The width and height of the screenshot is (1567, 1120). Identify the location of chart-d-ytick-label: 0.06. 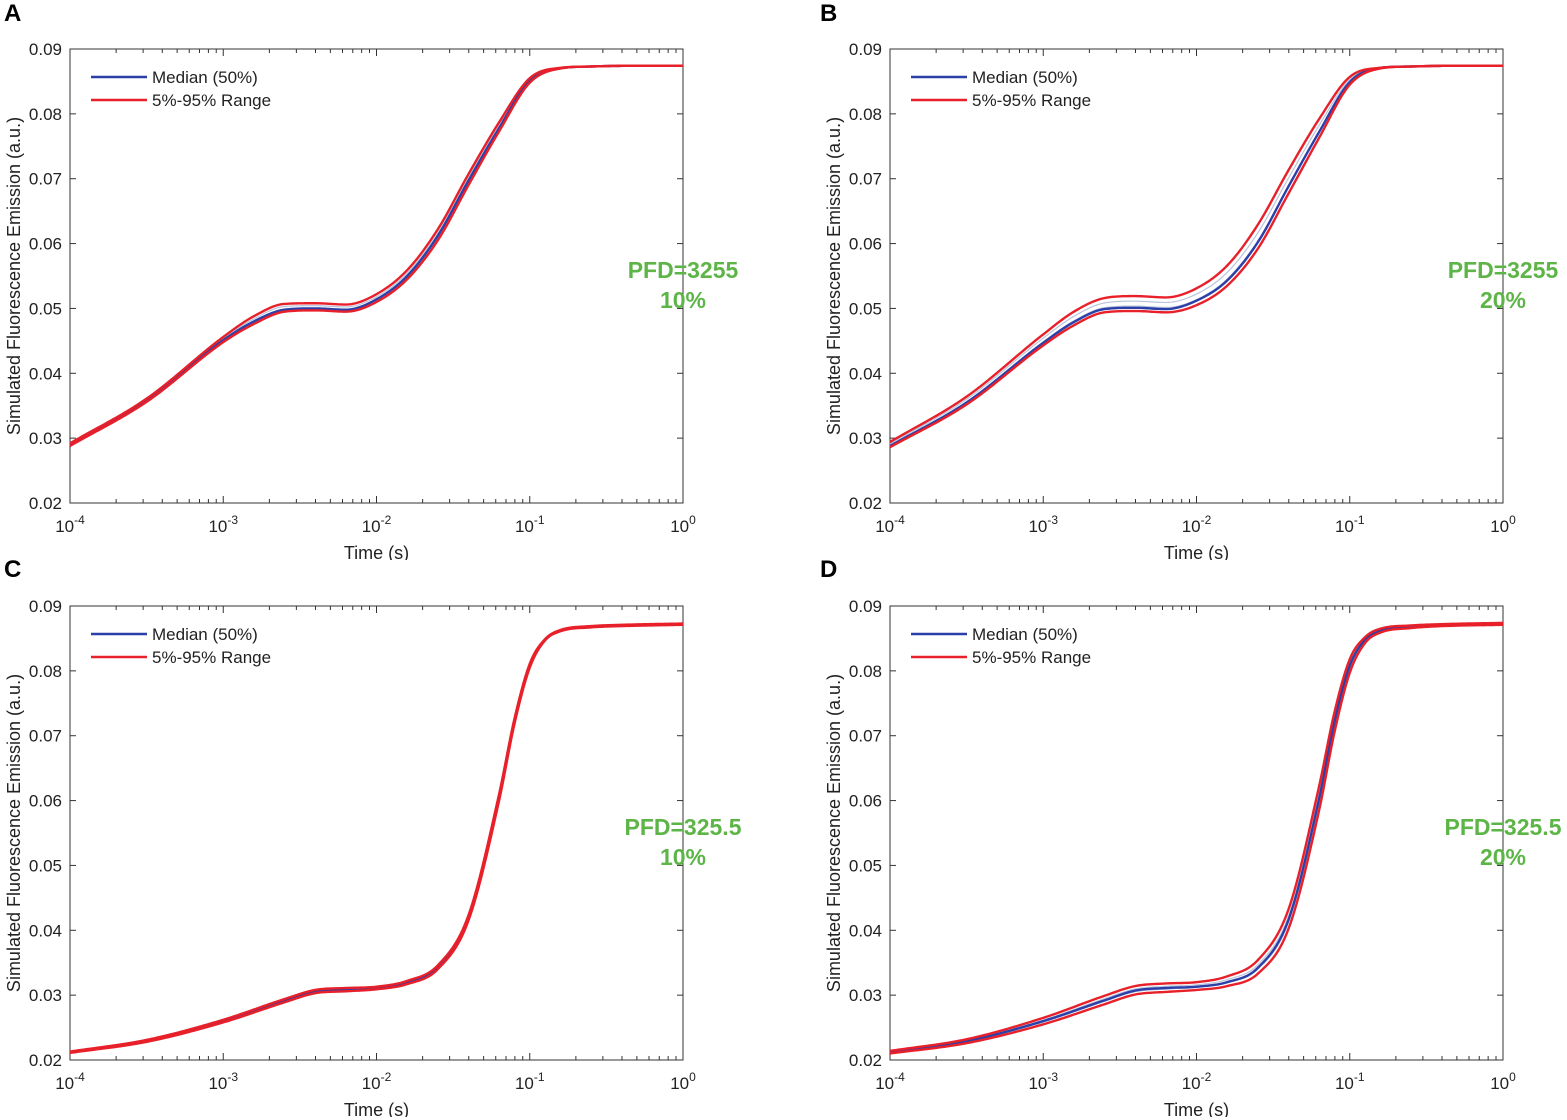
(865, 801).